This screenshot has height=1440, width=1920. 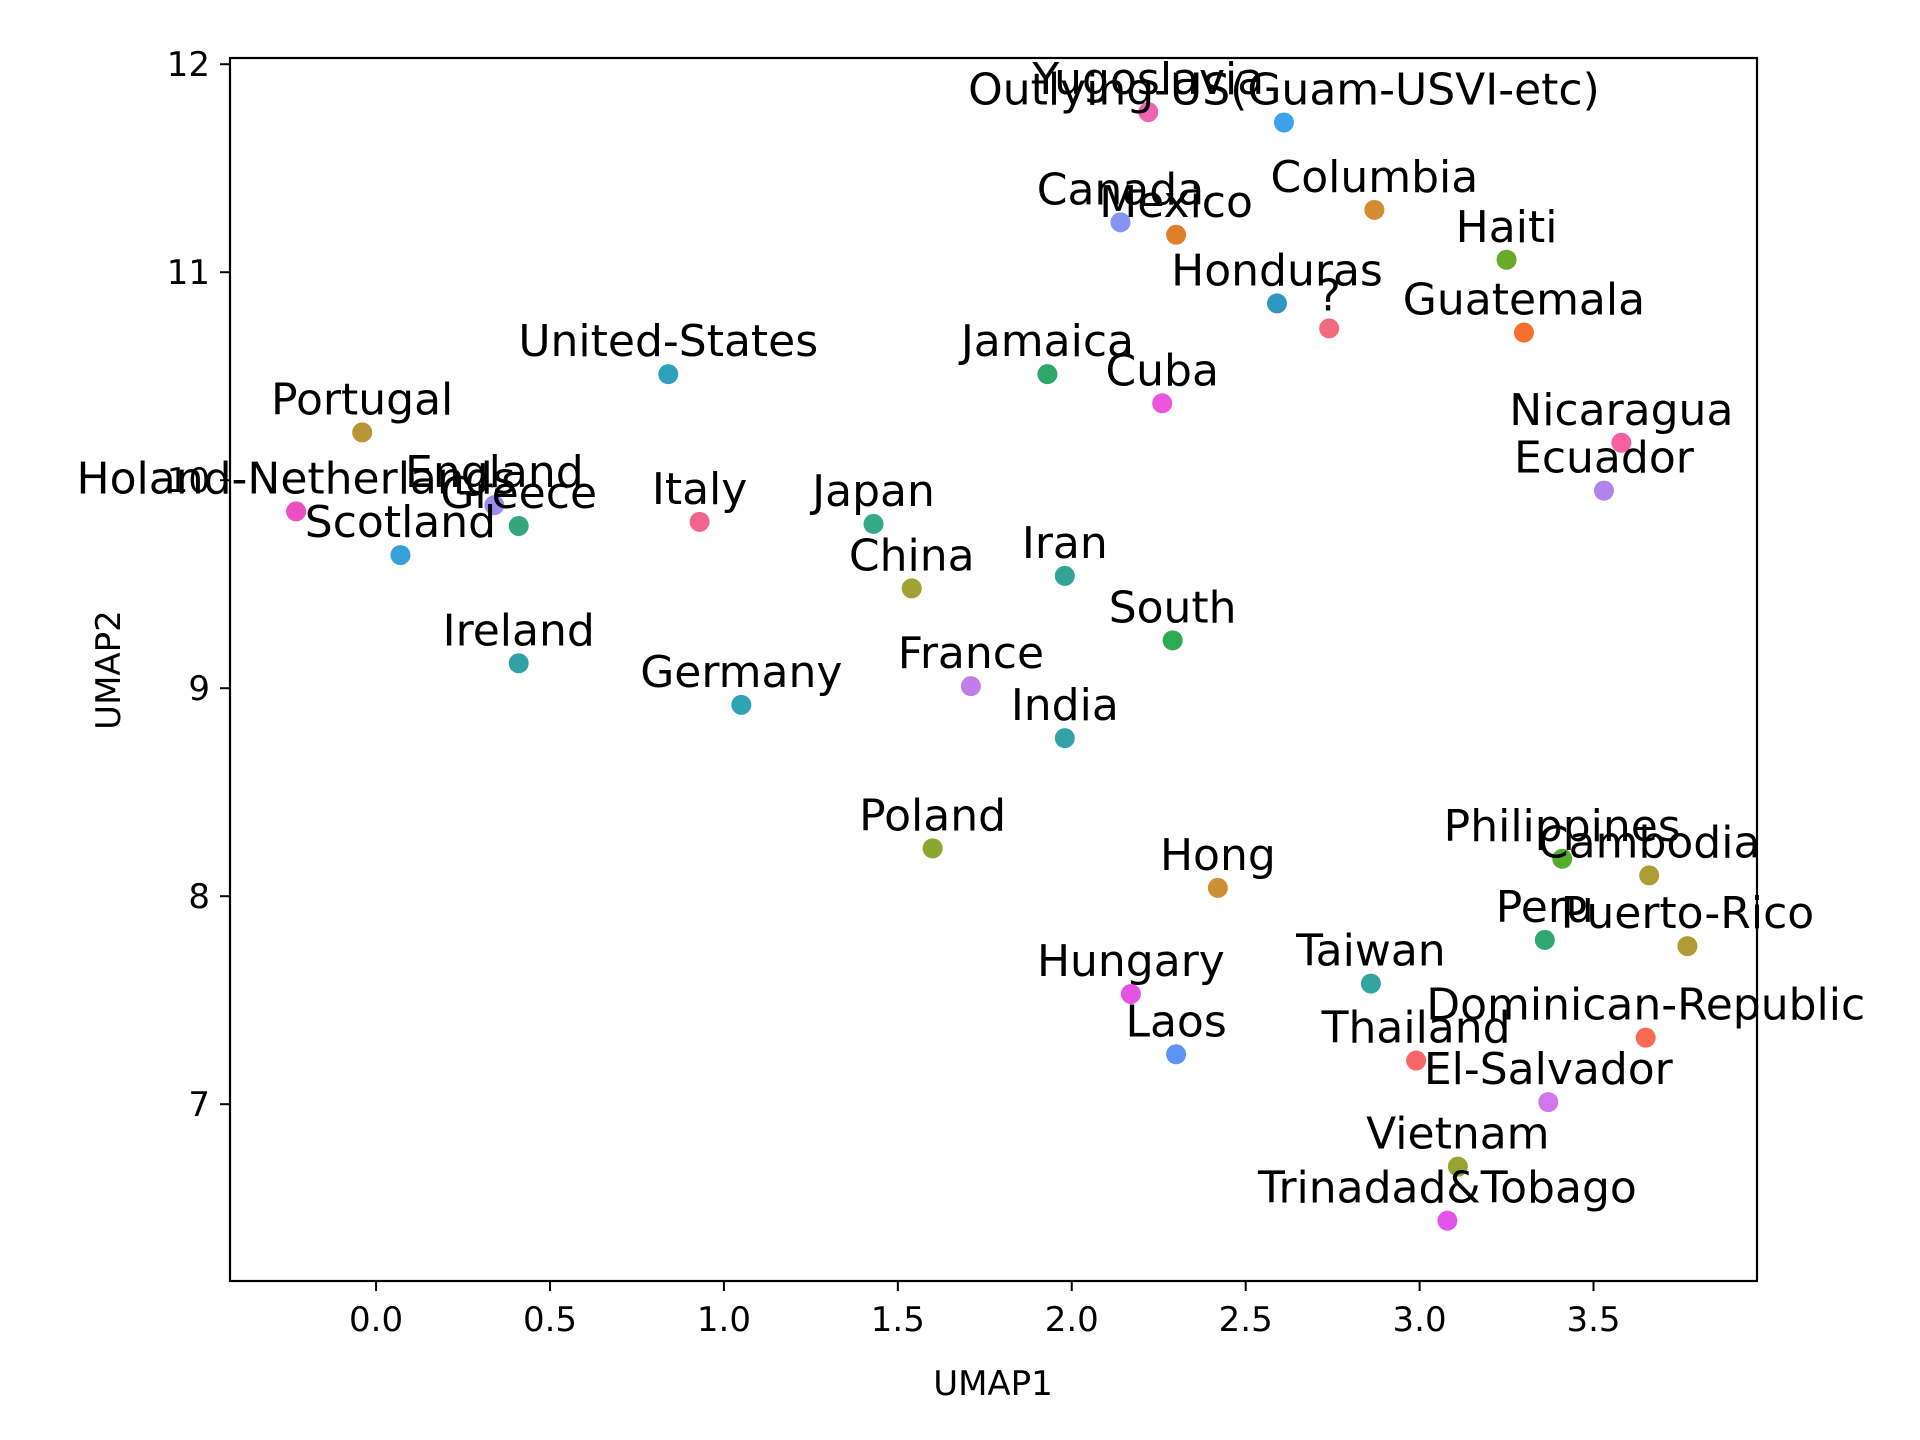 I want to click on point-label: Peru, so click(x=1545, y=907).